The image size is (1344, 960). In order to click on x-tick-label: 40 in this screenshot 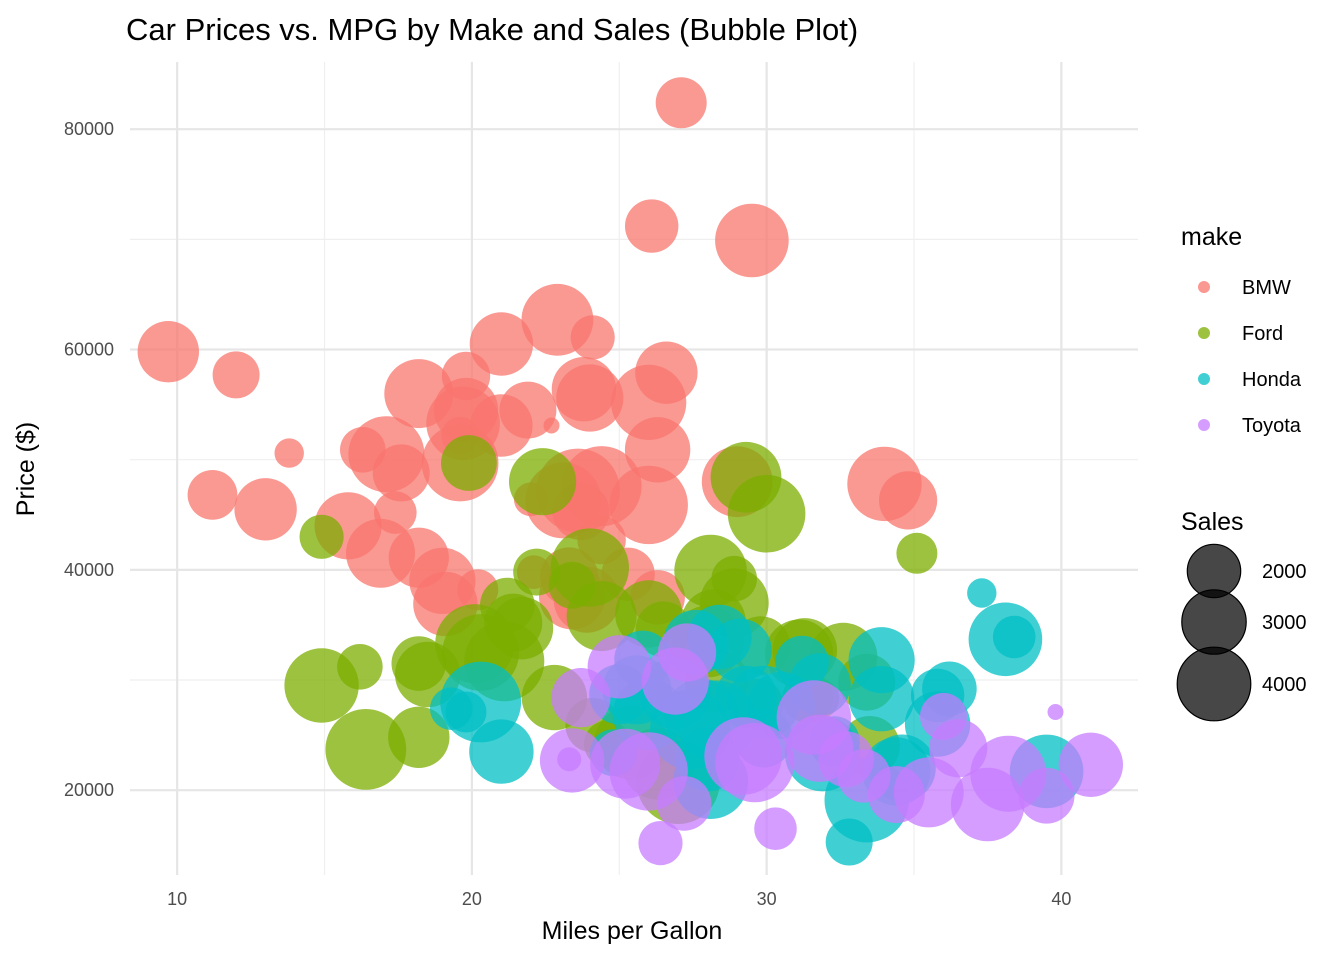, I will do `click(1061, 899)`.